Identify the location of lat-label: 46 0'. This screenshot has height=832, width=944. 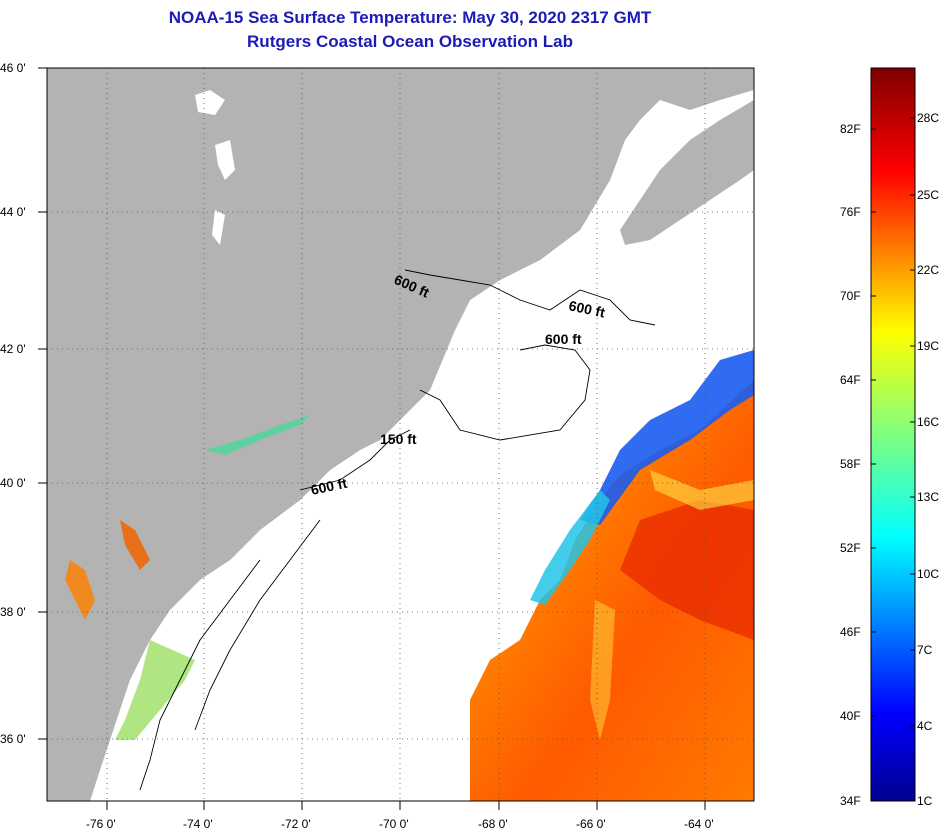
(13, 68).